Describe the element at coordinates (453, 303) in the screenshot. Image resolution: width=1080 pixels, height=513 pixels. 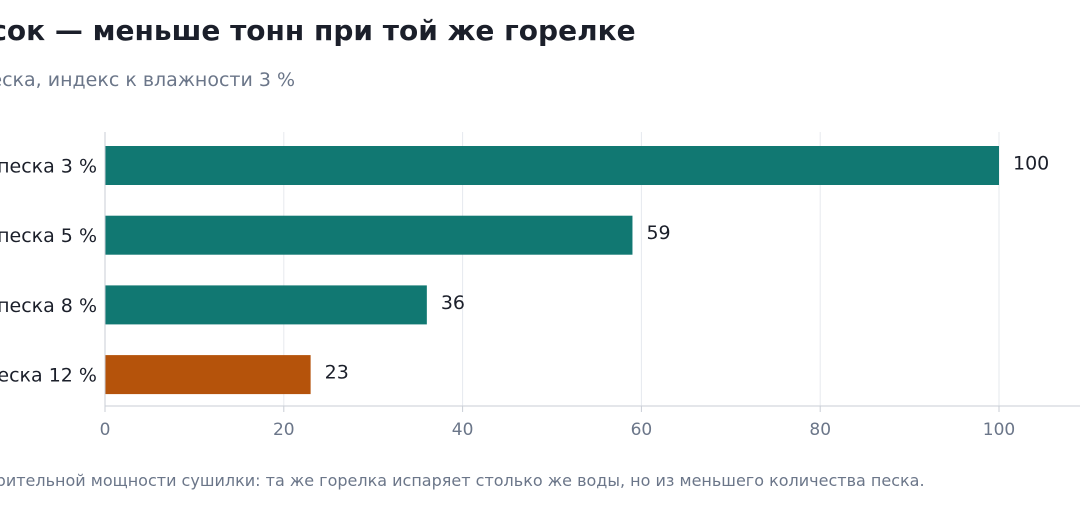
I see `value-label: 36` at that location.